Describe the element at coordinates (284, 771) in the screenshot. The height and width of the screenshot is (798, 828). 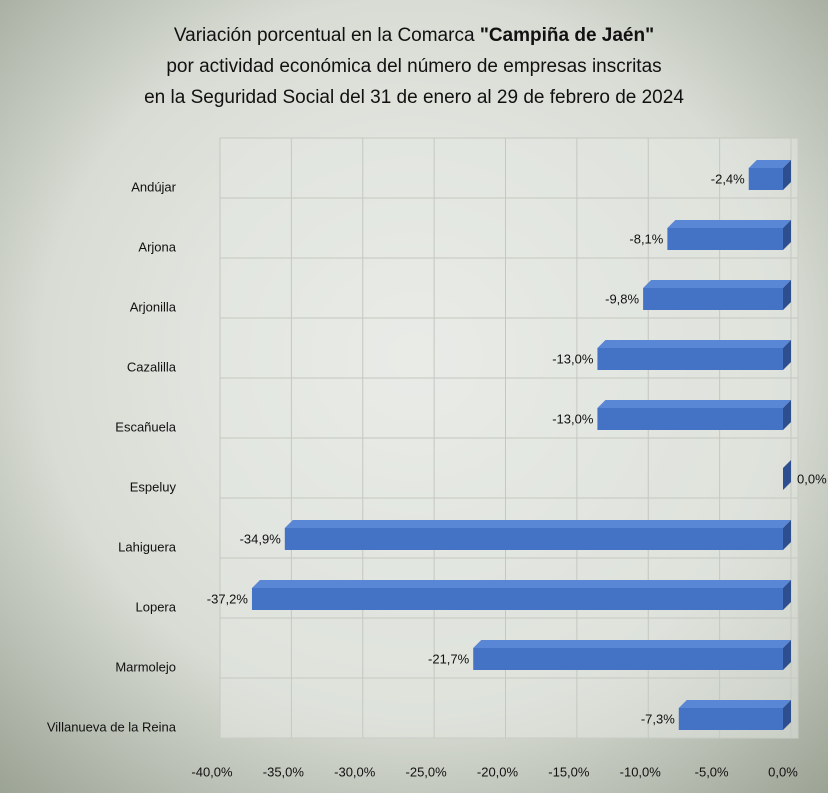
I see `x-tick-label: -35,0%` at that location.